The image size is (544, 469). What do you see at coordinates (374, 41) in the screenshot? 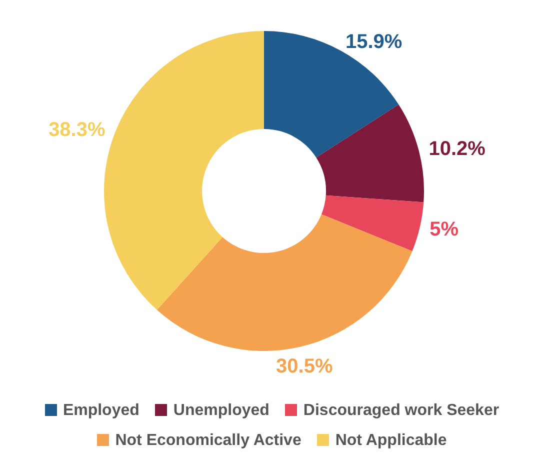
I see `data-label: 15.9%` at bounding box center [374, 41].